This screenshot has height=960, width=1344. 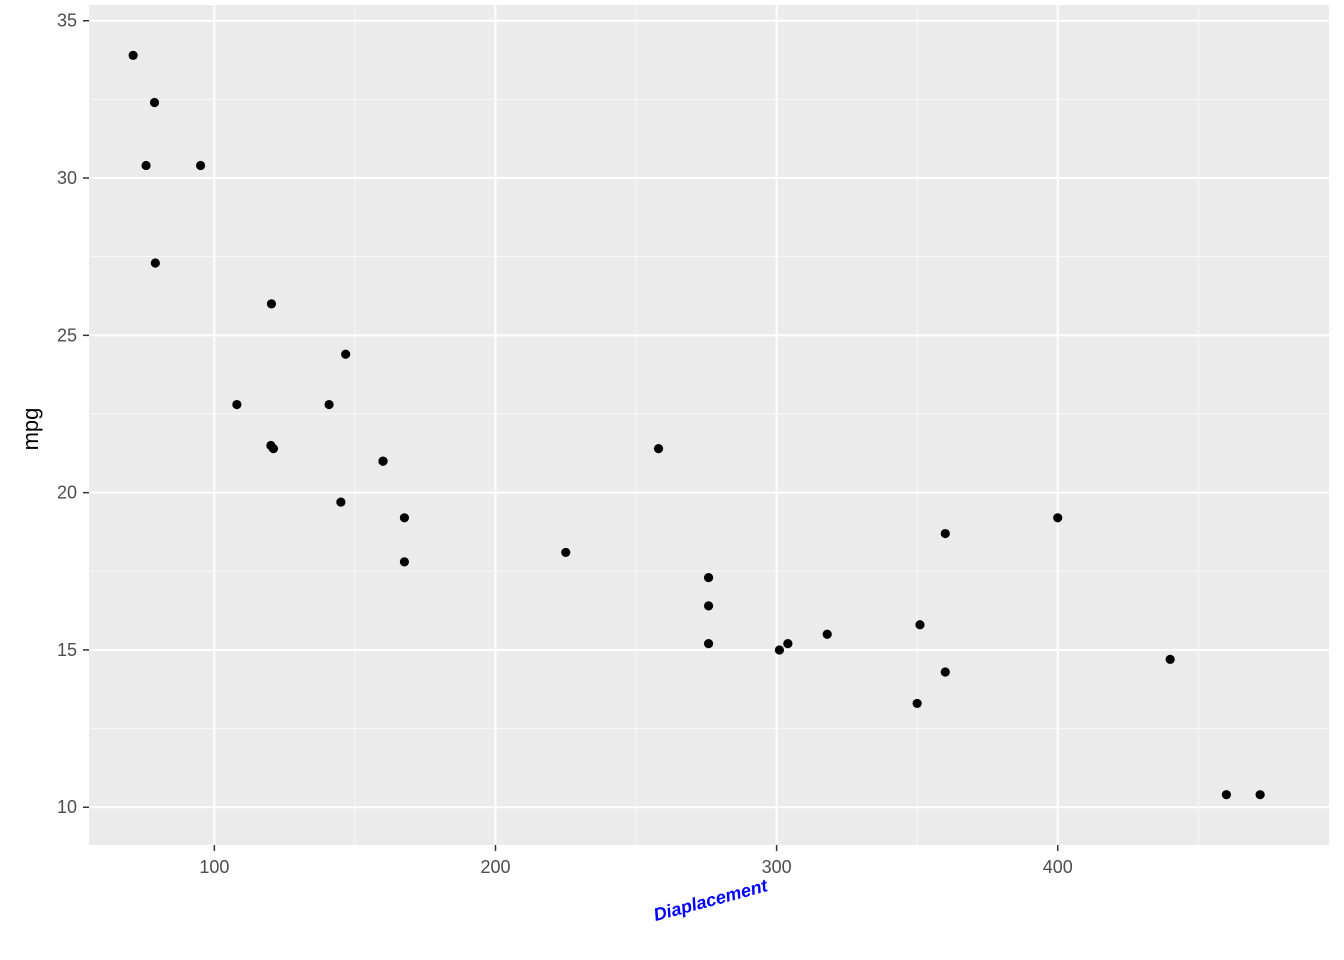 What do you see at coordinates (214, 867) in the screenshot?
I see `x-tick-label: 100` at bounding box center [214, 867].